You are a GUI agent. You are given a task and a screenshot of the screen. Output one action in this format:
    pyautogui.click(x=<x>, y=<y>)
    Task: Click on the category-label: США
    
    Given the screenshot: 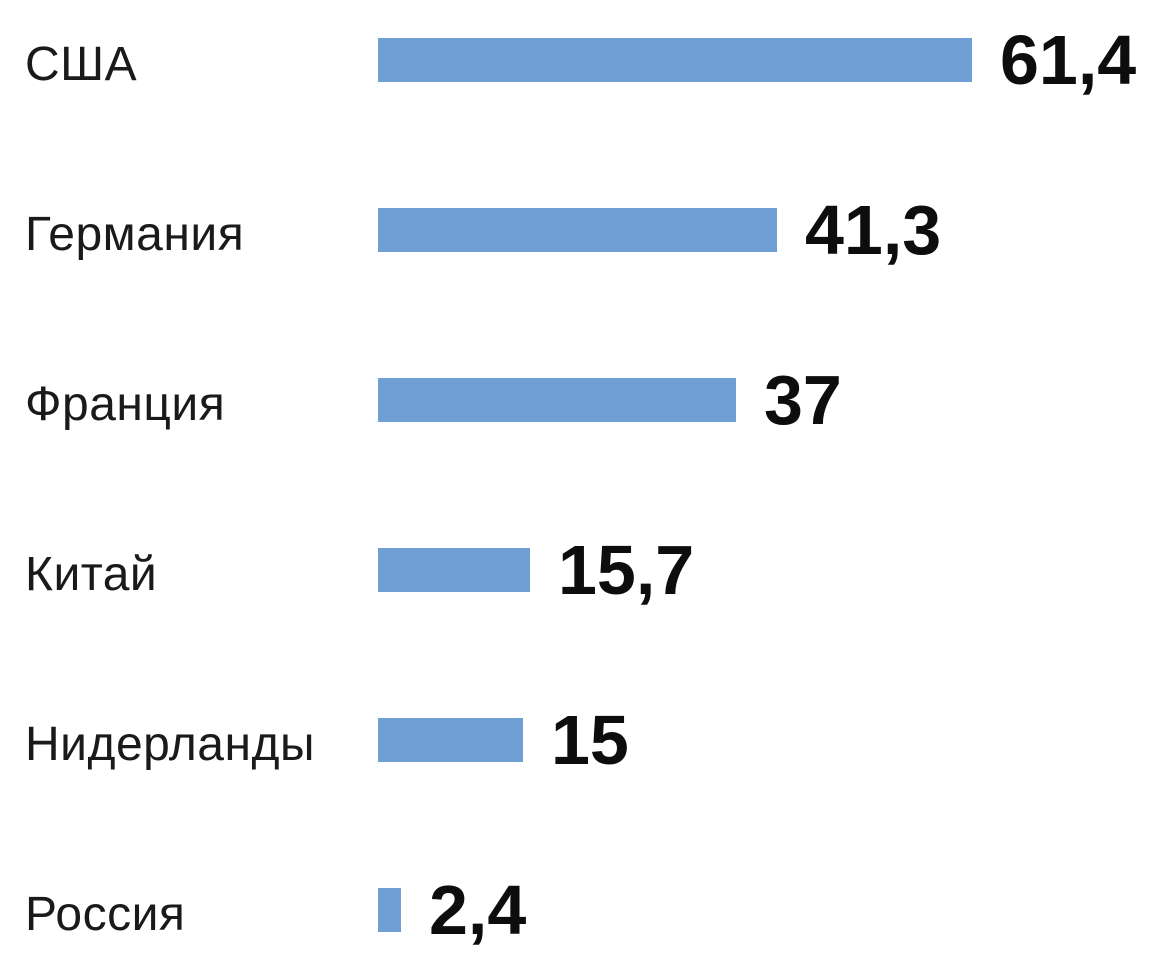 What is the action you would take?
    pyautogui.click(x=81, y=64)
    